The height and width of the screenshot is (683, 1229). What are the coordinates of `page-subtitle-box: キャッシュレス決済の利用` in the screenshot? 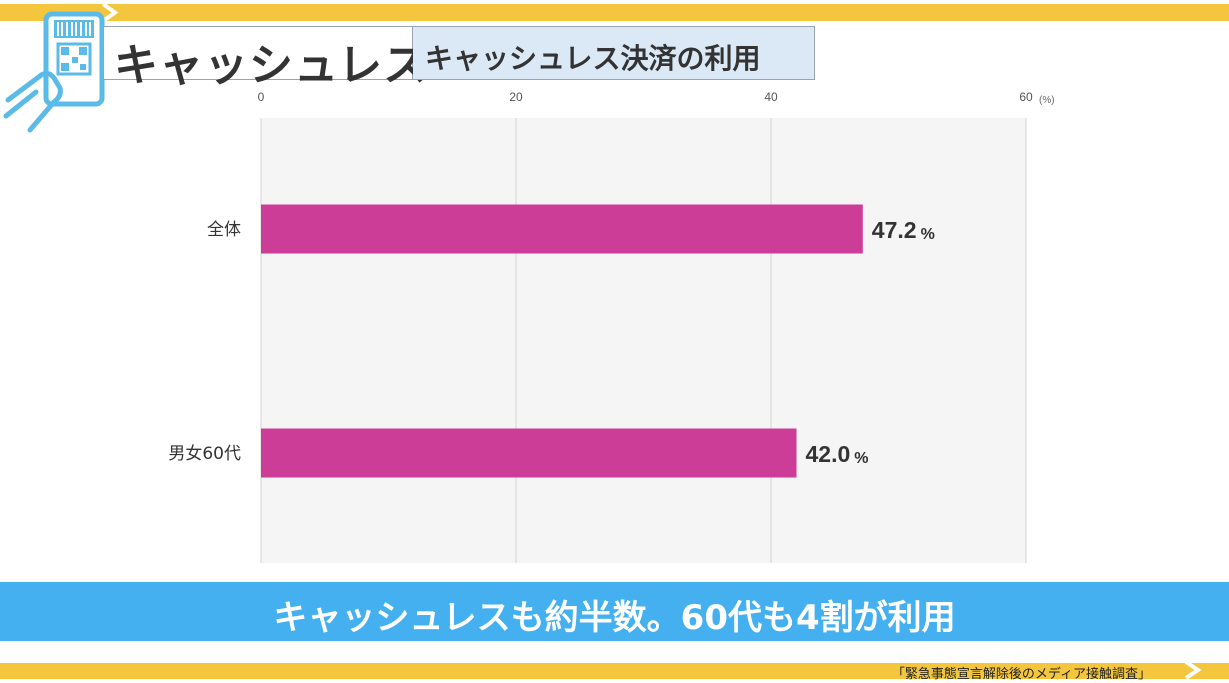 It's located at (614, 53).